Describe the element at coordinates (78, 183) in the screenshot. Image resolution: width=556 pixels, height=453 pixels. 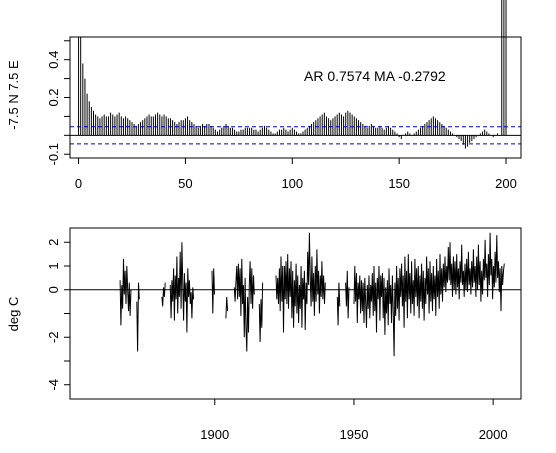
I see `acf-xtick-label: 0` at that location.